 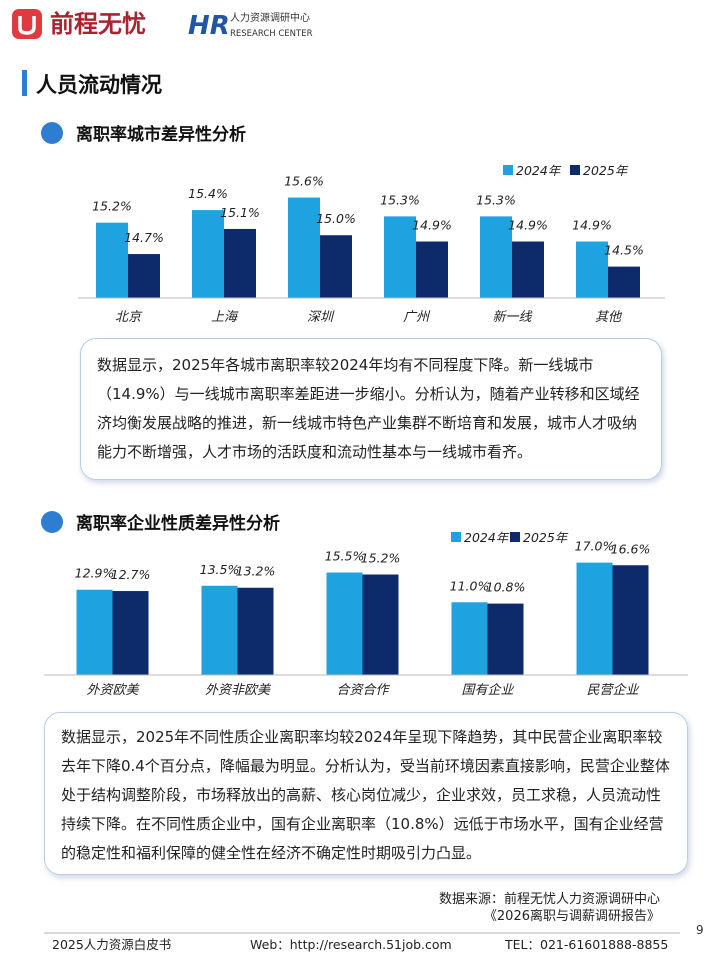 What do you see at coordinates (113, 690) in the screenshot?
I see `x-tick-label: 外资欧美` at bounding box center [113, 690].